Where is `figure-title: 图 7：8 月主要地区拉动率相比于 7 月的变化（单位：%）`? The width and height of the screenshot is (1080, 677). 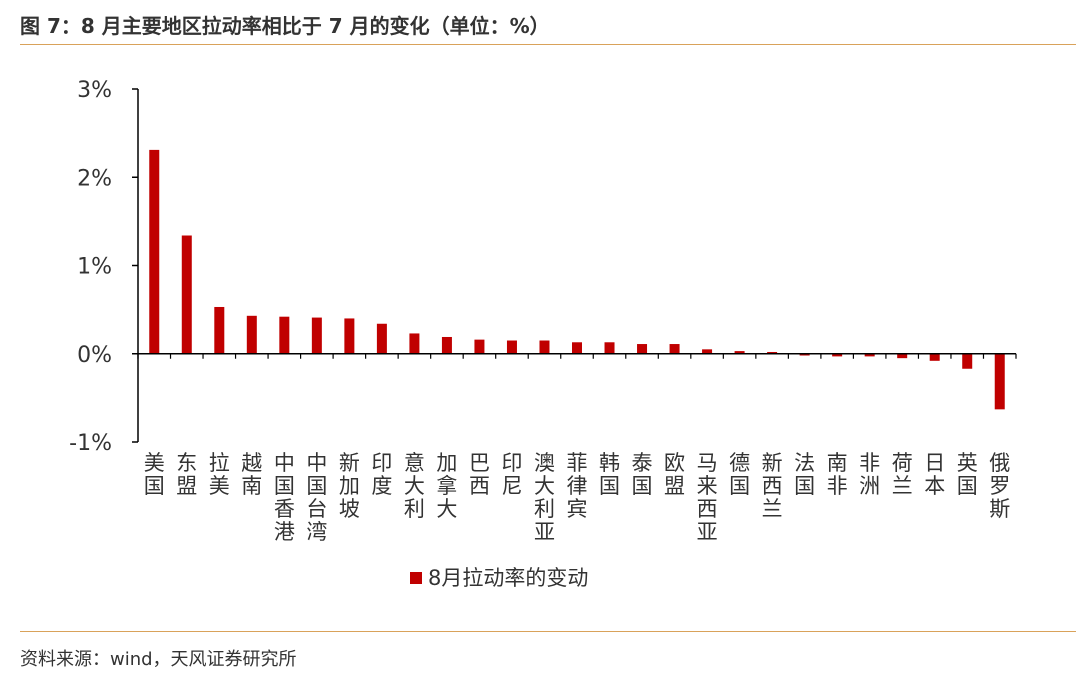 figure-title: 图 7：8 月主要地区拉动率相比于 7 月的变化（单位：%） is located at coordinates (285, 26).